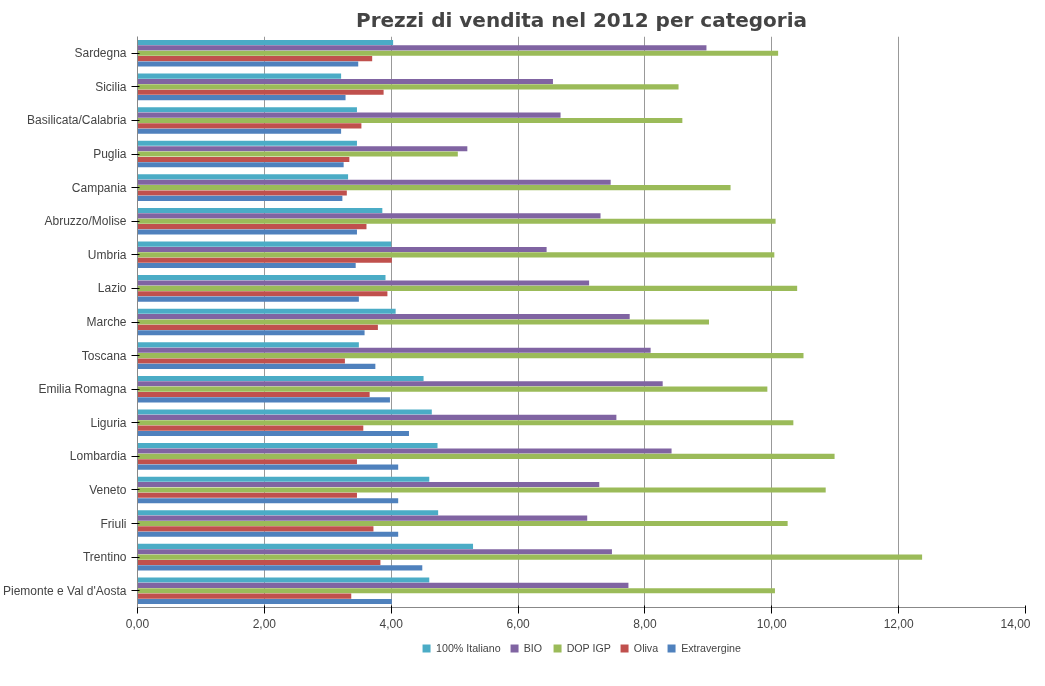 The image size is (1045, 686). What do you see at coordinates (581, 19) in the screenshot?
I see `chart-title: Prezzi di vendita nel 2012 per categoria` at bounding box center [581, 19].